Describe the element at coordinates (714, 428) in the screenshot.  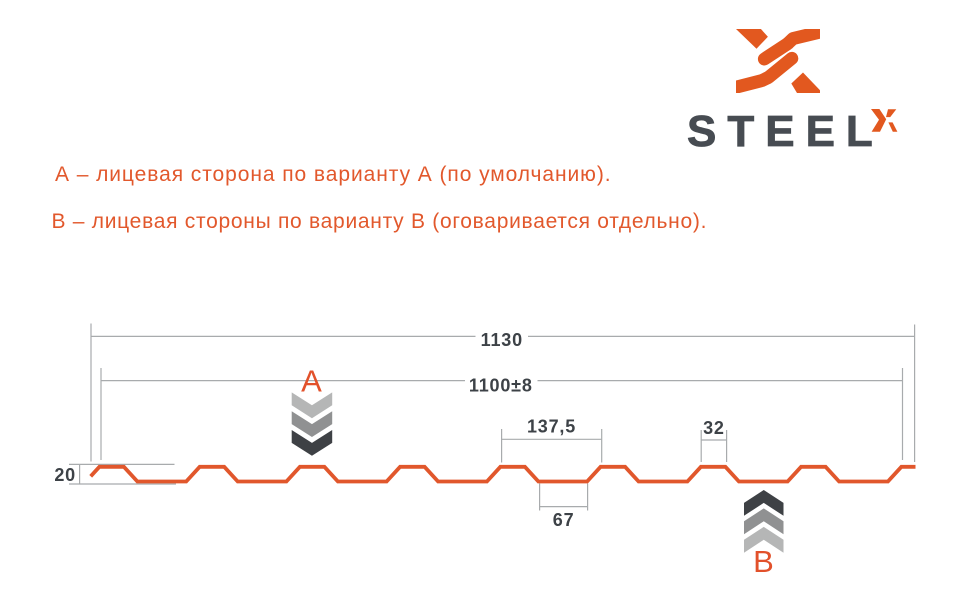
I see `svg-text: 32` at that location.